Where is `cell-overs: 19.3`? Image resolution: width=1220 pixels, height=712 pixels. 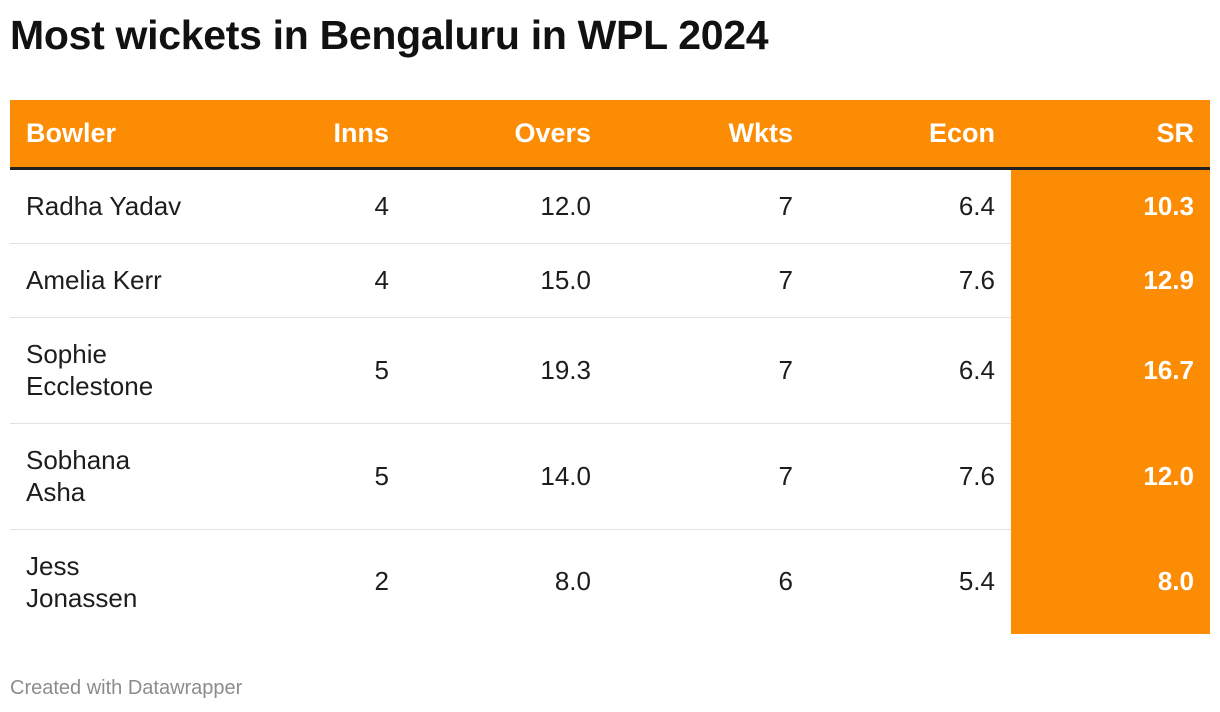
cell-overs: 19.3 is located at coordinates (506, 370).